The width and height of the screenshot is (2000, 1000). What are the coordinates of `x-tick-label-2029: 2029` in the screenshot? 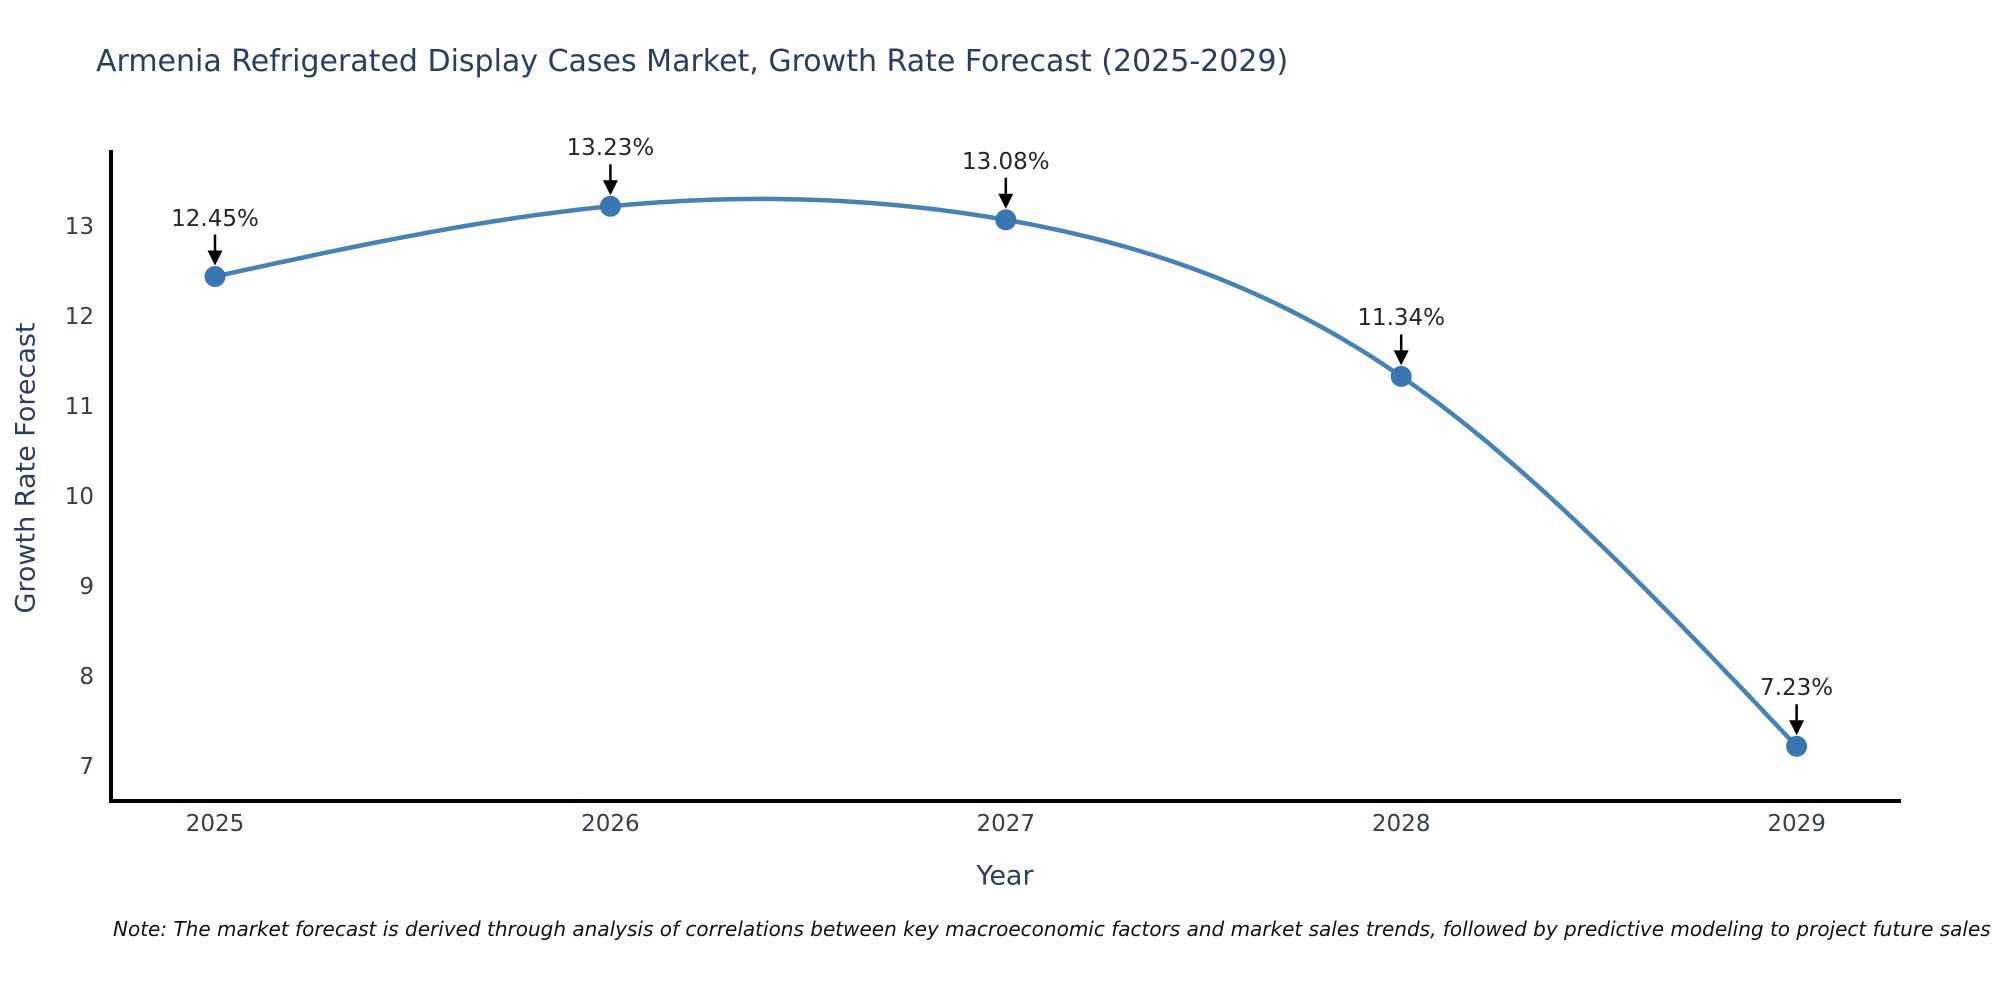 It's located at (1796, 824).